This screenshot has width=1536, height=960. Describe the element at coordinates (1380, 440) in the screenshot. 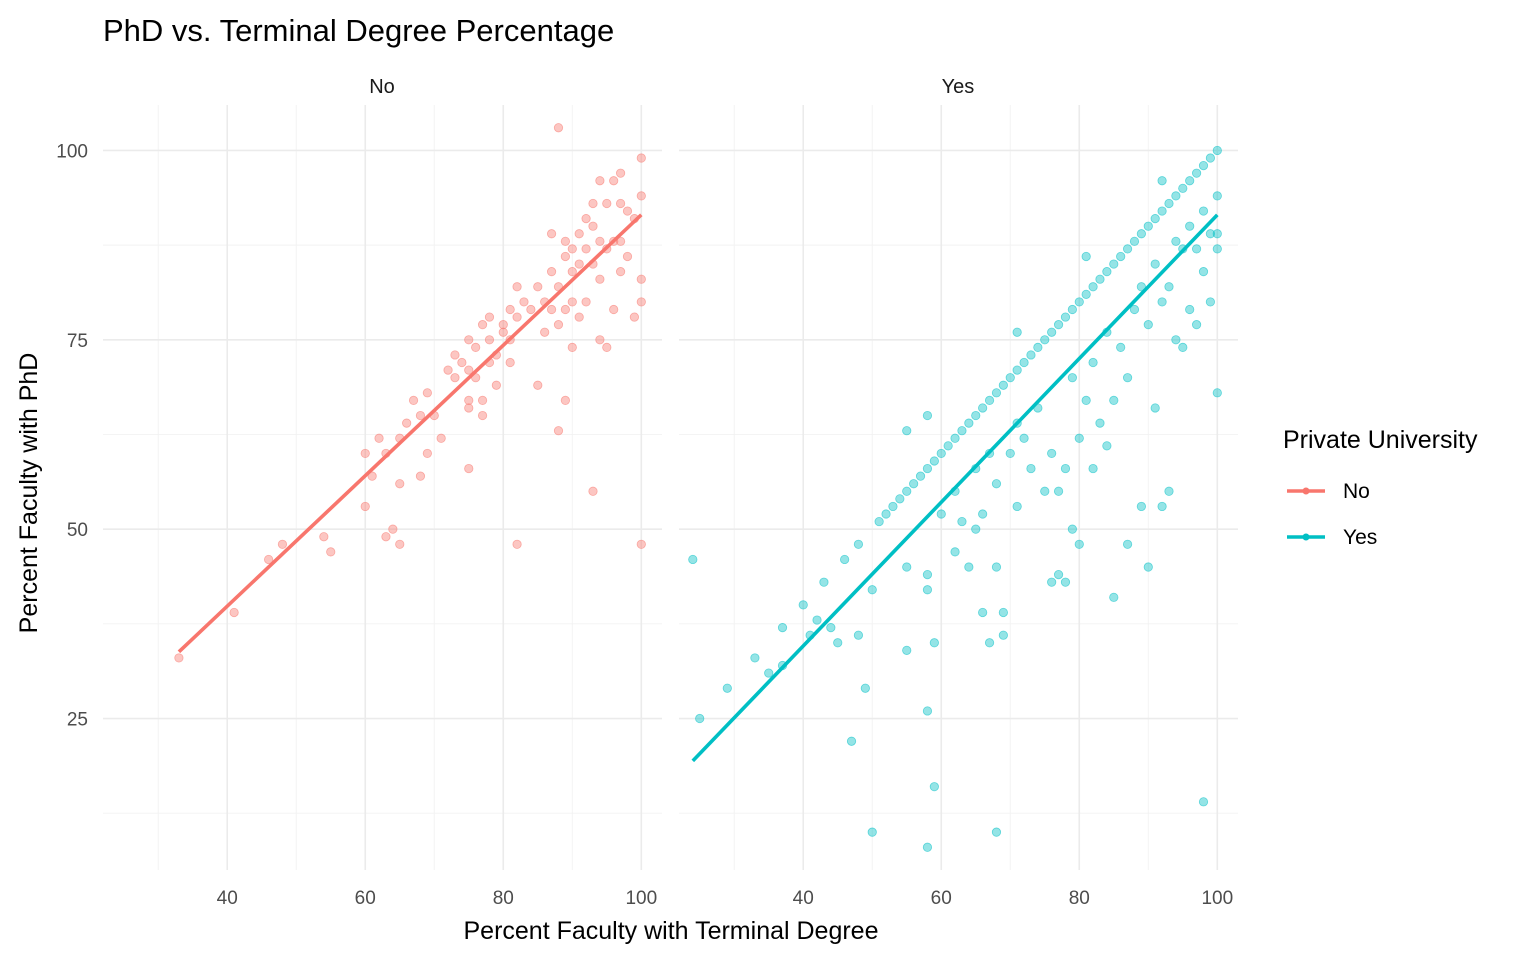

I see `legend-title: Private University` at that location.